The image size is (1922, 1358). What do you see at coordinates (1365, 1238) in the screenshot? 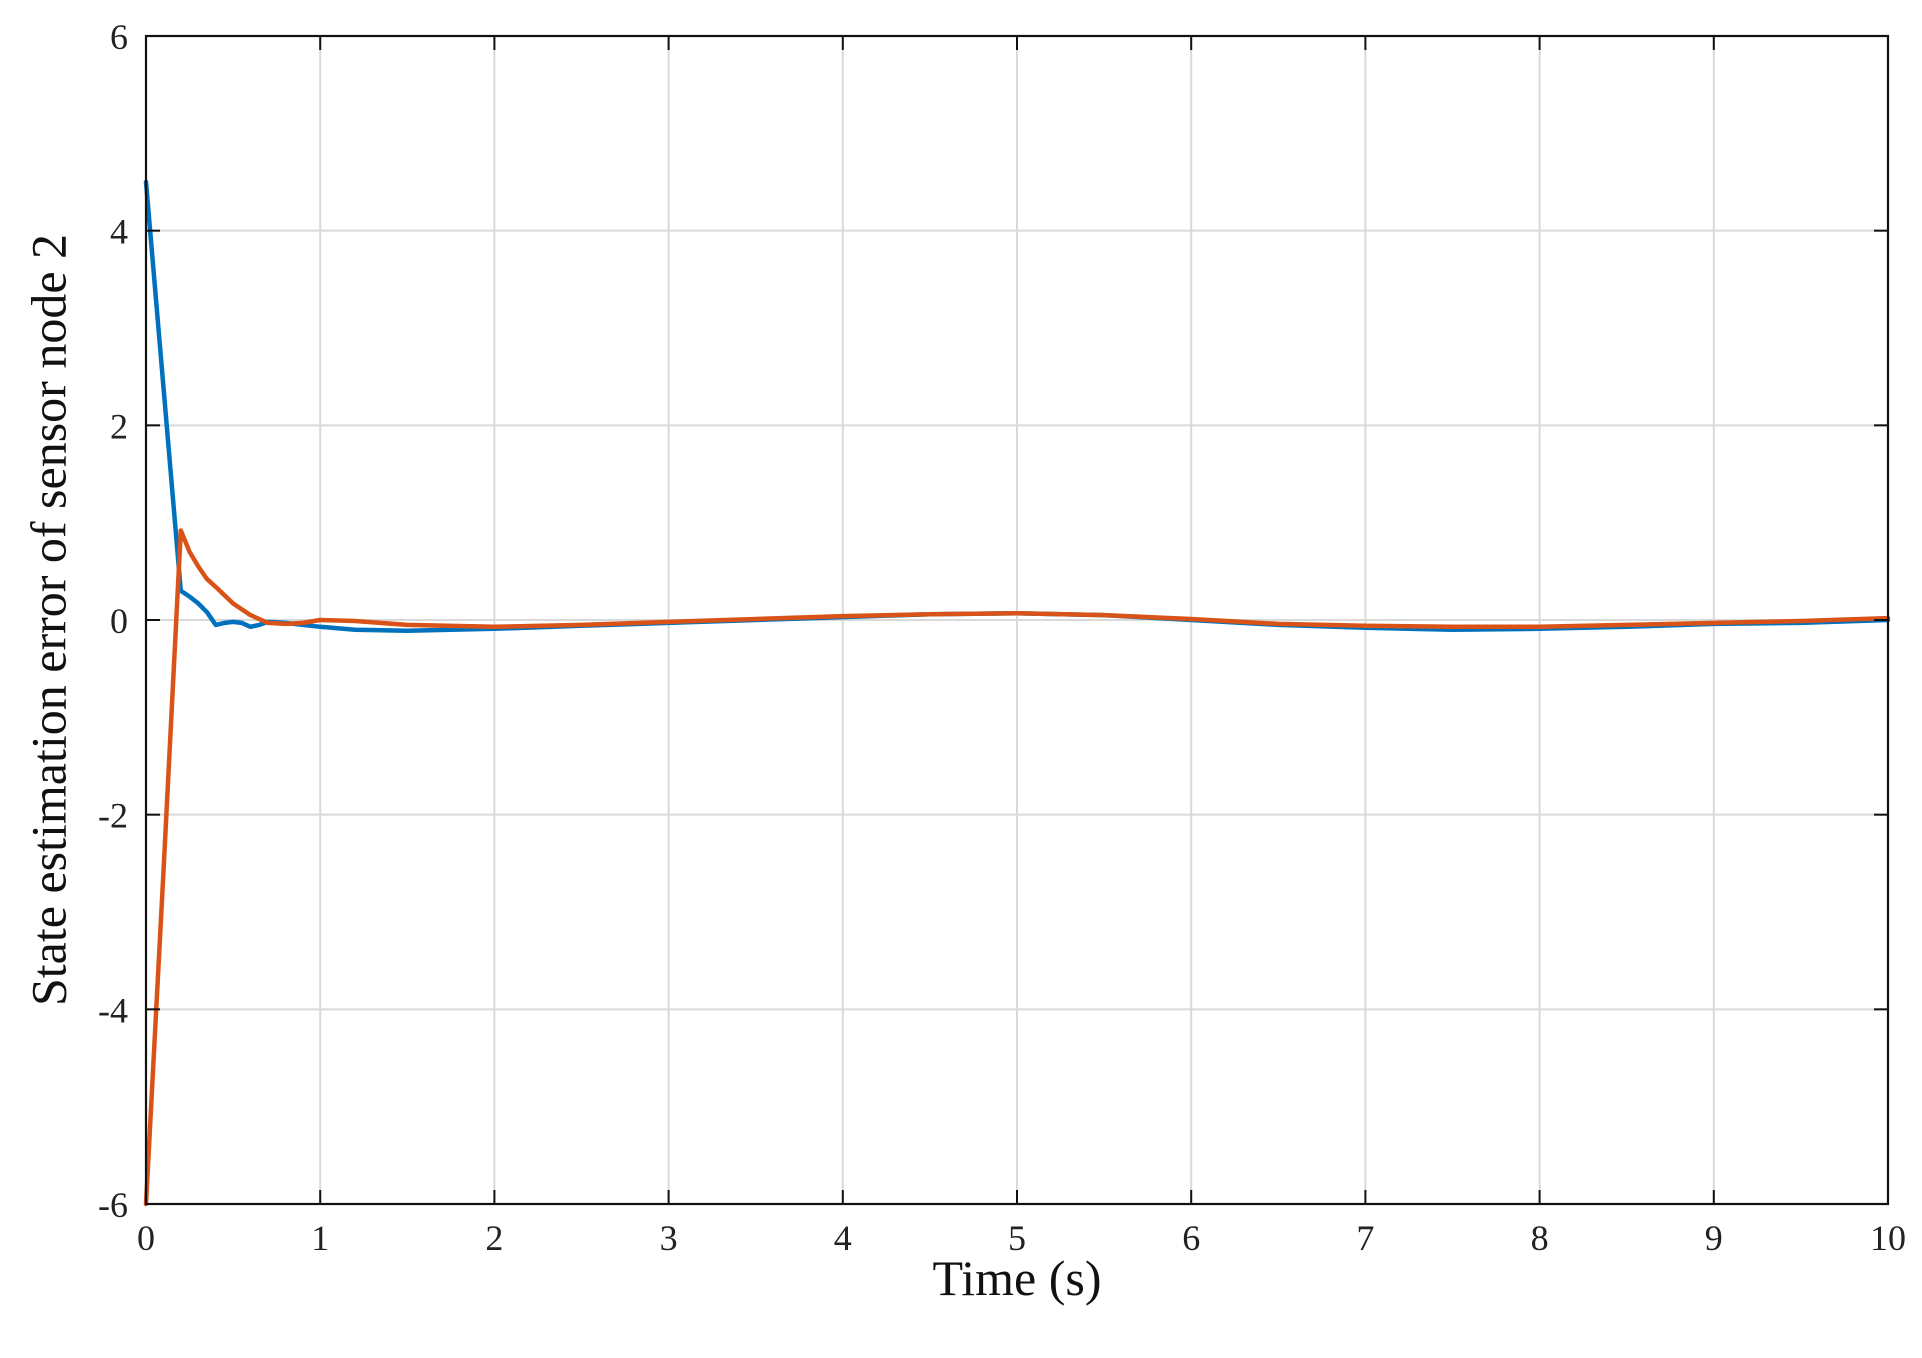
I see `x-tick-label: 7` at bounding box center [1365, 1238].